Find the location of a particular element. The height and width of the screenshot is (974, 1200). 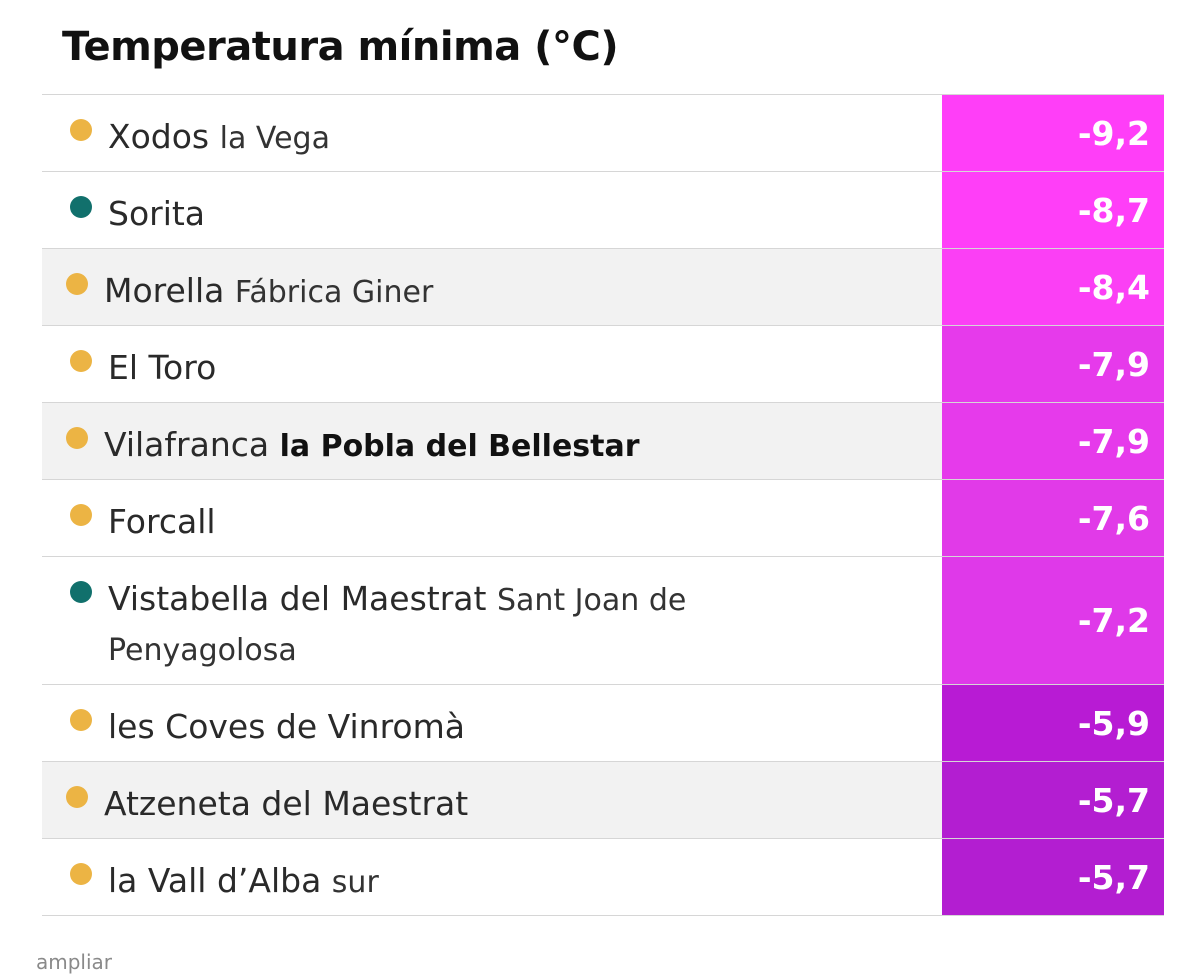

table-row: la Vall d’Alba sur -5,7 is located at coordinates (603, 877).